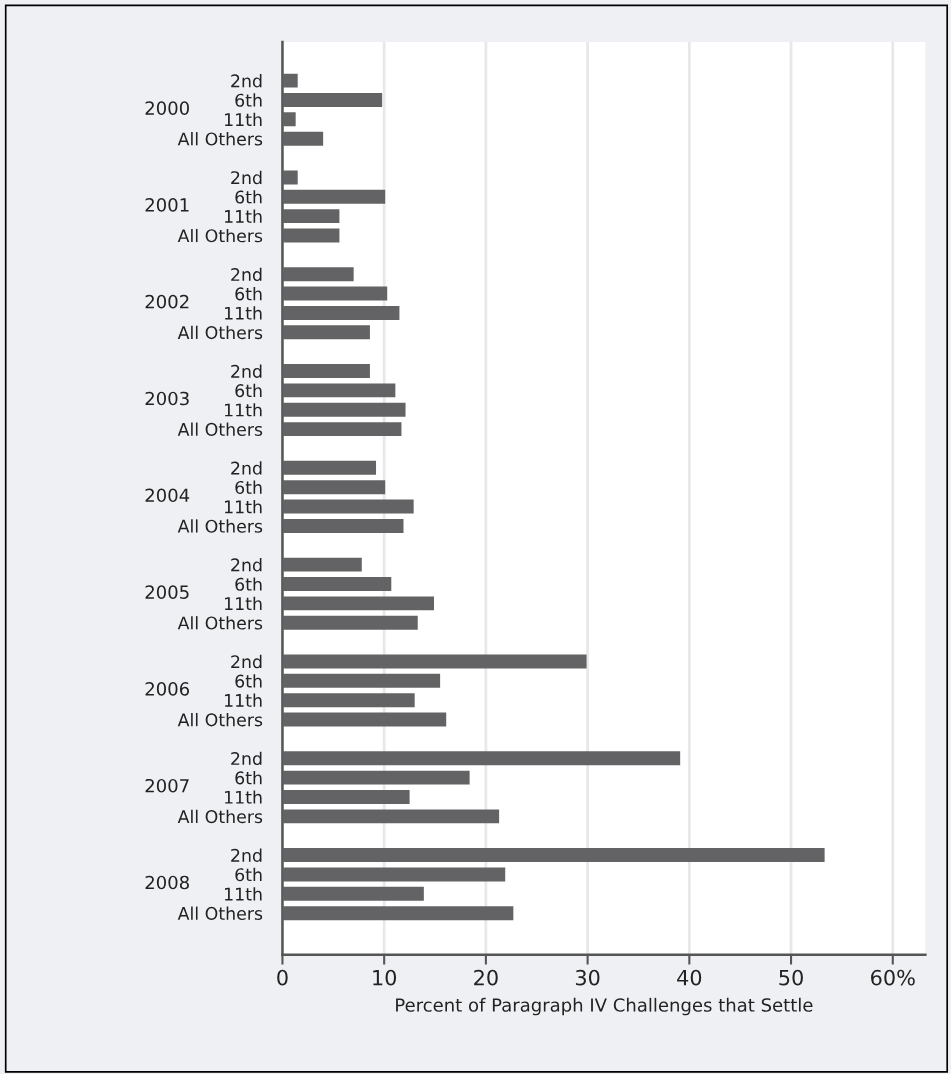  I want to click on text: 2006, so click(167, 689).